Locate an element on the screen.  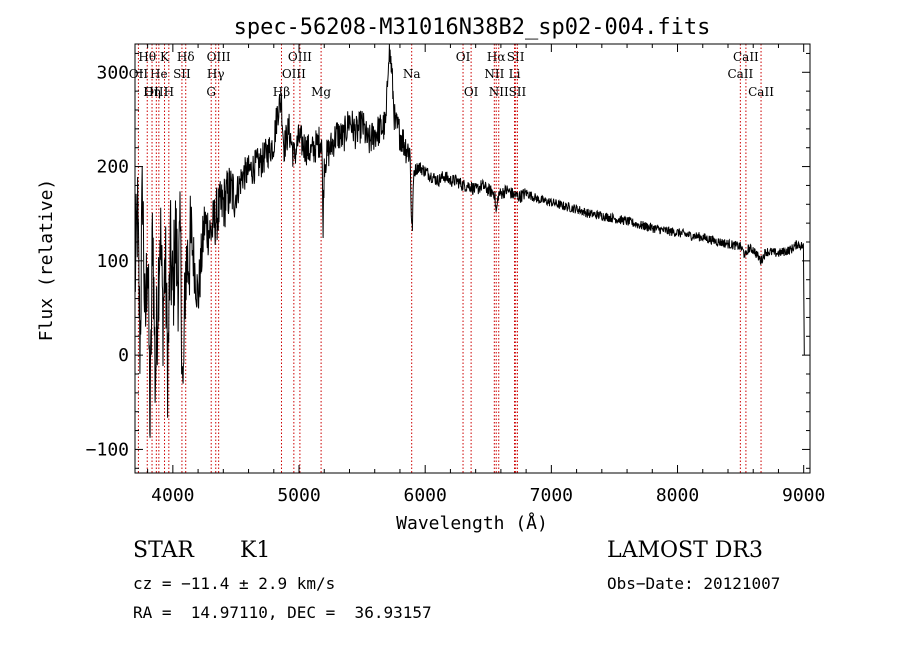
line-marker-label: Li is located at coordinates (515, 74).